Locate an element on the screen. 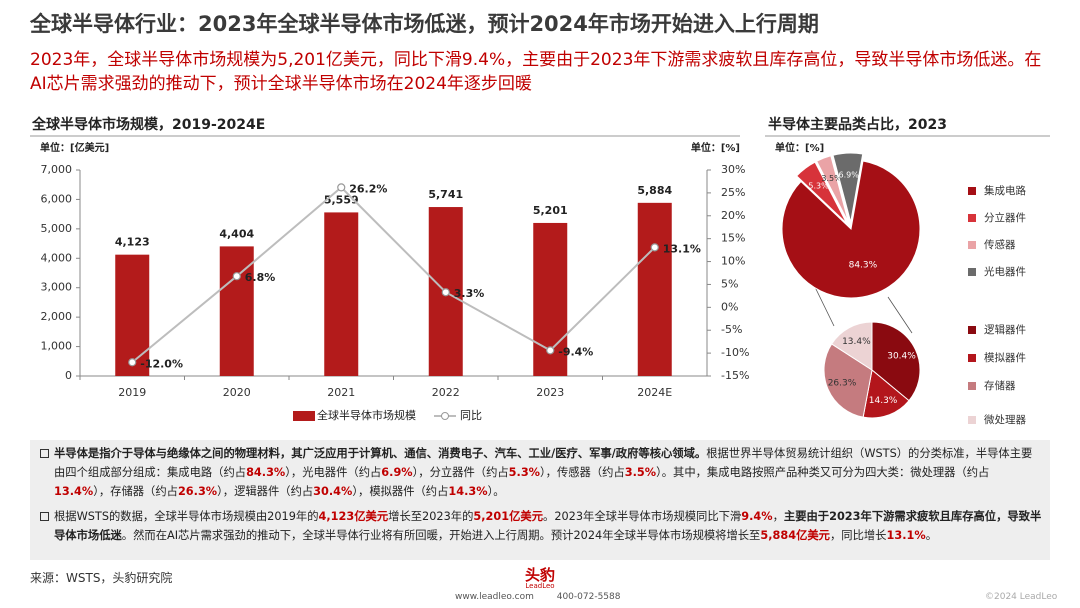  x-tick-label: 2020 is located at coordinates (237, 392).